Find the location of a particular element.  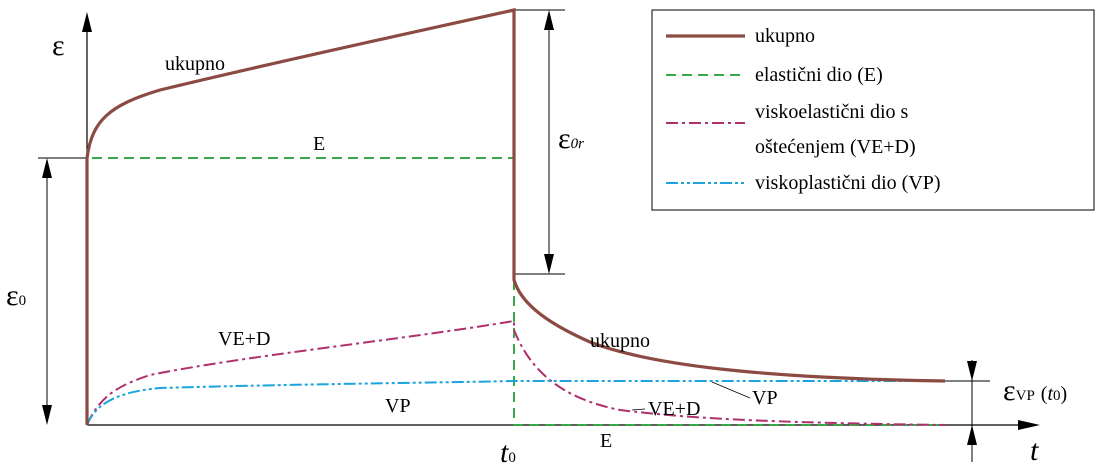

legend-label-ved-line1: viskoelastični dio s is located at coordinates (832, 112).